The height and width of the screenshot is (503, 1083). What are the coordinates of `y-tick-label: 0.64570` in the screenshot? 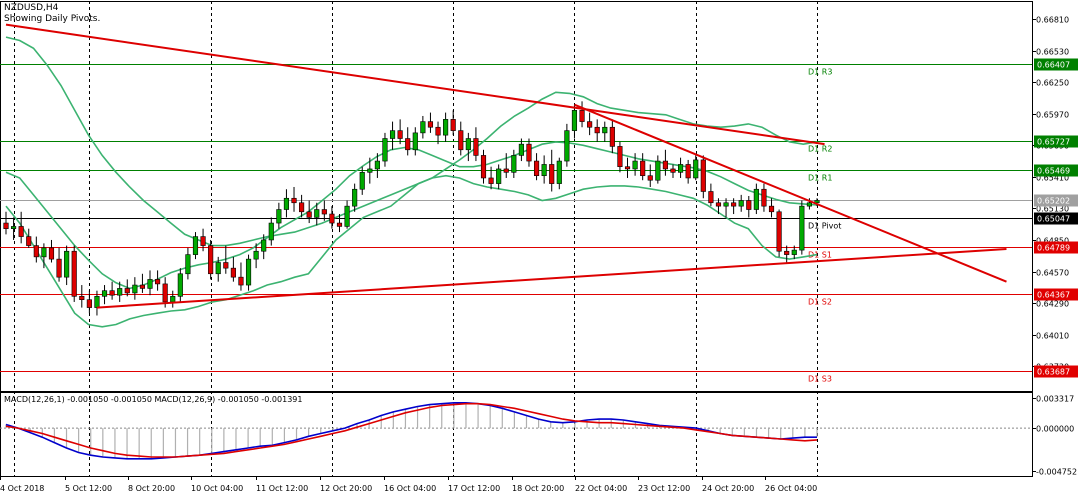 It's located at (1052, 273).